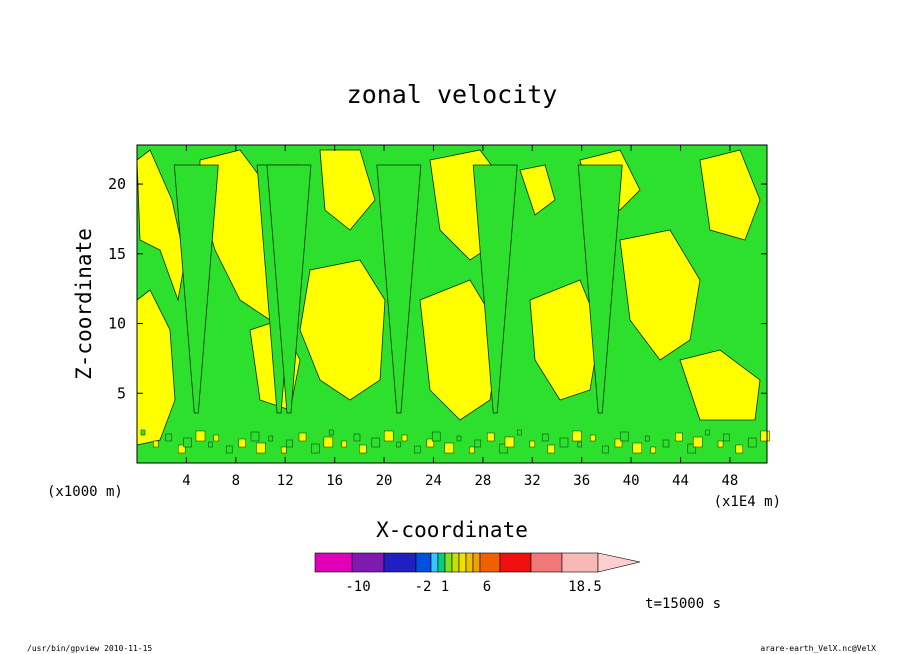 This screenshot has height=654, width=904. I want to click on y-tick-label: 10, so click(117, 324).